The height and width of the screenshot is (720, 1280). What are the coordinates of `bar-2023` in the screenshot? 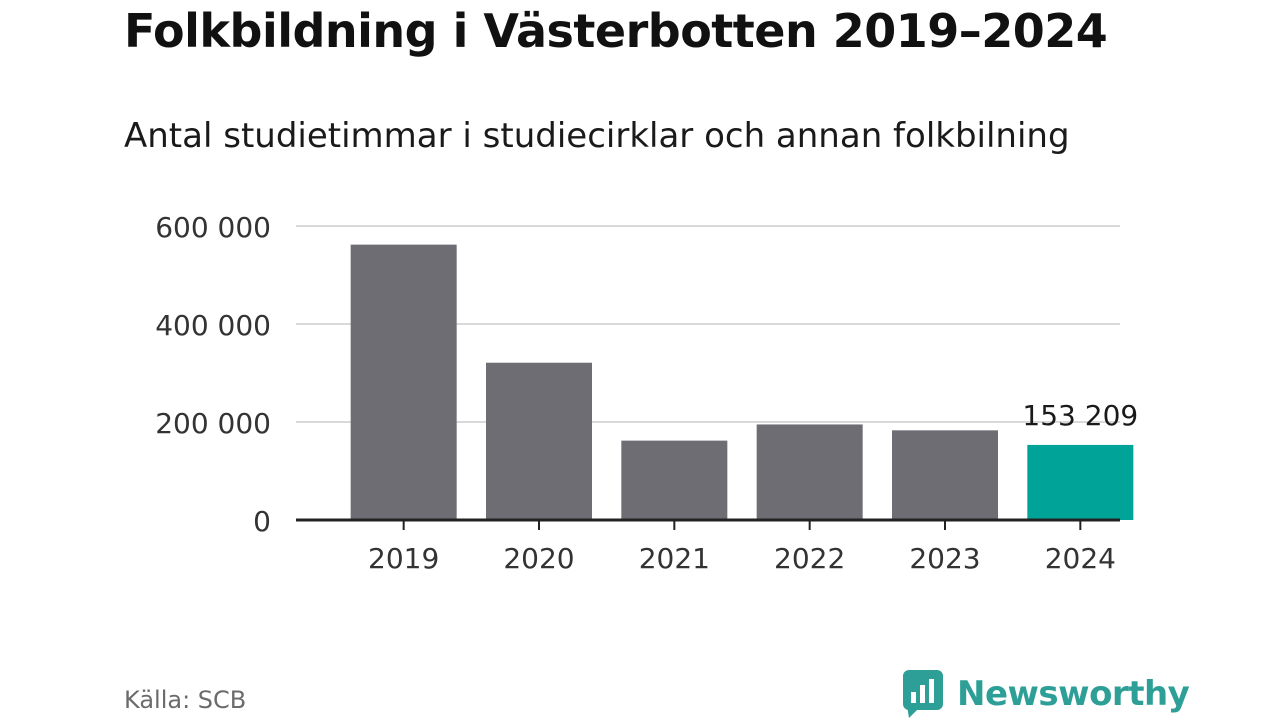 It's located at (945, 475).